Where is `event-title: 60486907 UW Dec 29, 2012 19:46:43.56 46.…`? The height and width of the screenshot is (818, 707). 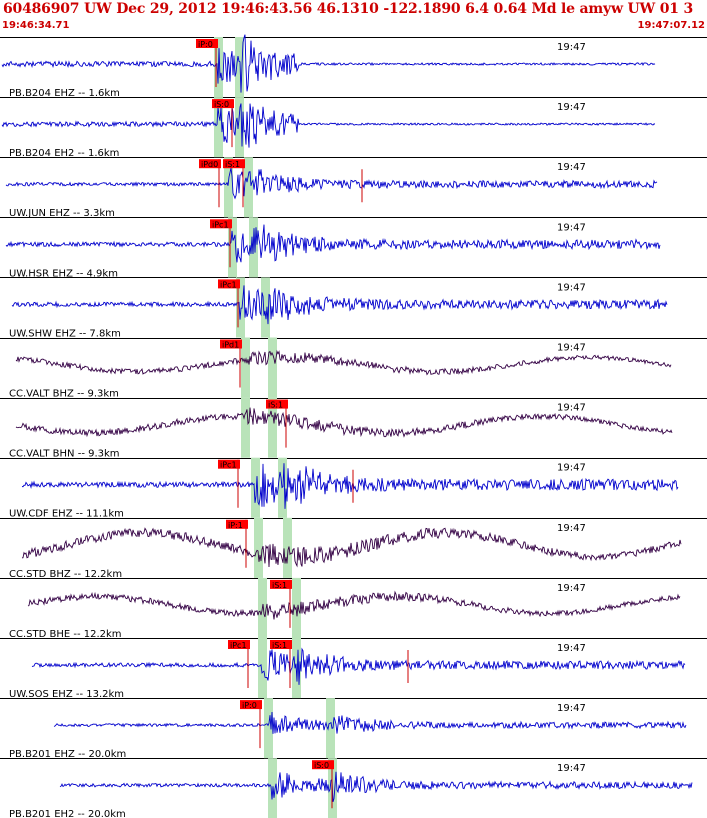
event-title: 60486907 UW Dec 29, 2012 19:46:43.56 46.… is located at coordinates (348, 9).